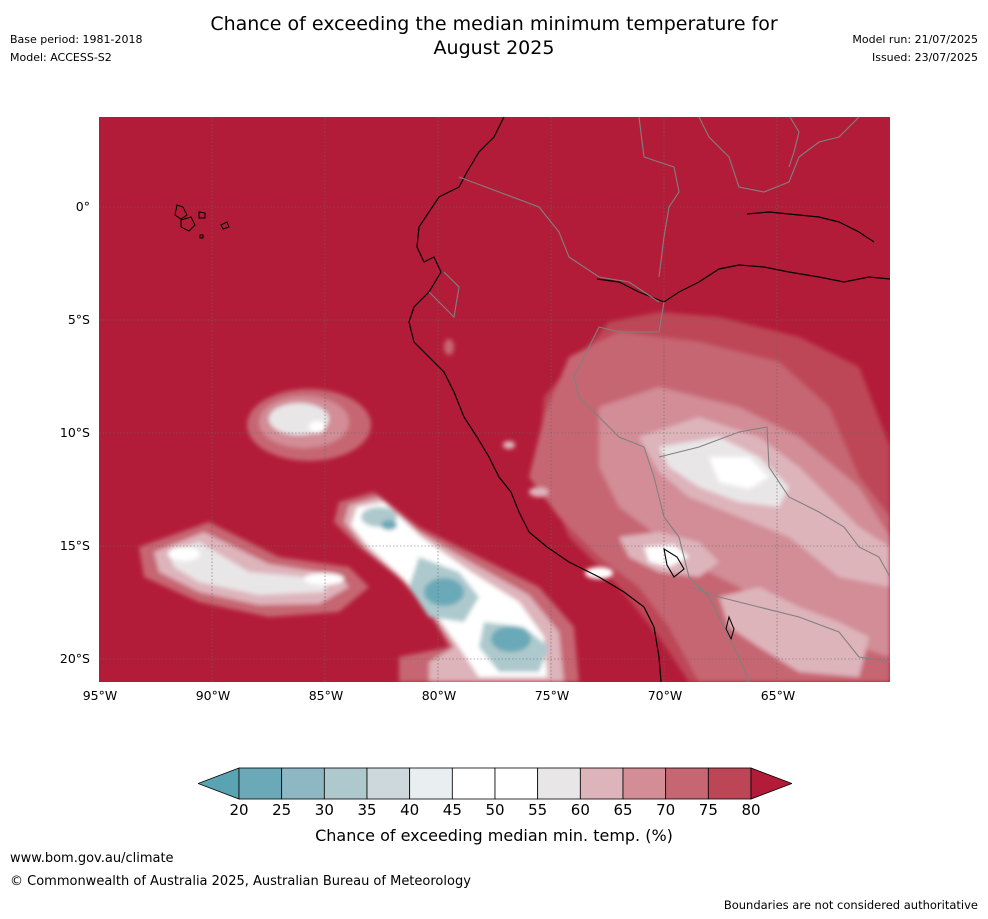 The image size is (988, 919). Describe the element at coordinates (709, 497) in the screenshot. I see `interior-contours` at that location.